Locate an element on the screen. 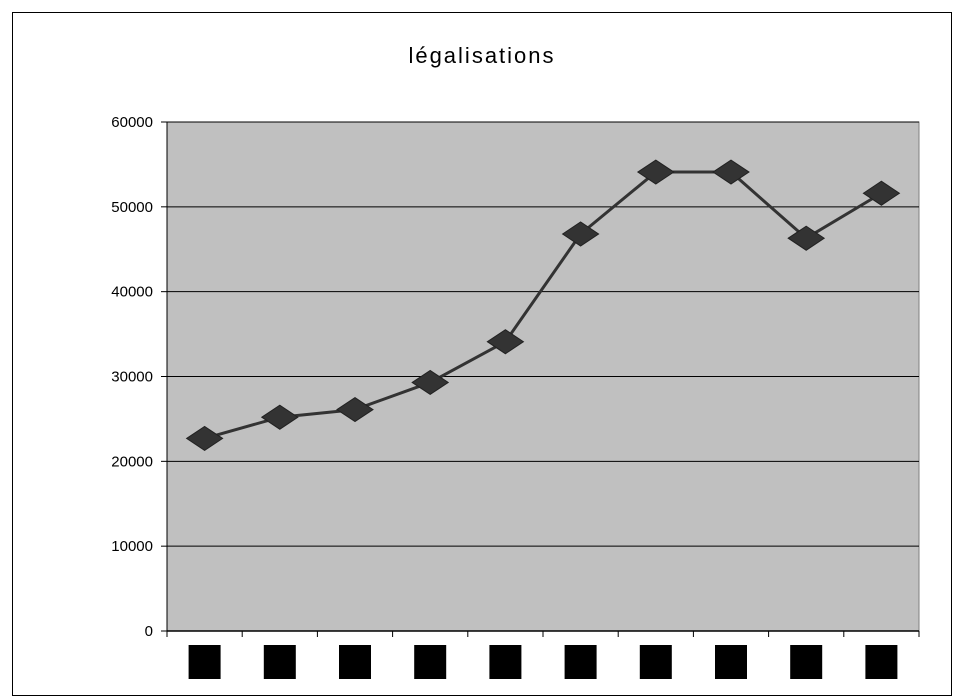  y-tick-label: 40000 is located at coordinates (132, 292).